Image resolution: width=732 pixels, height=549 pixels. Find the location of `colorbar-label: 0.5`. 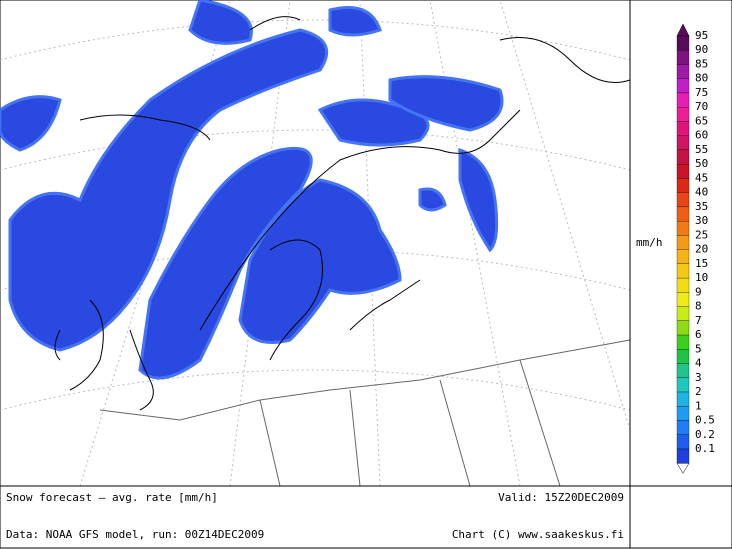

colorbar-label: 0.5 is located at coordinates (705, 420).